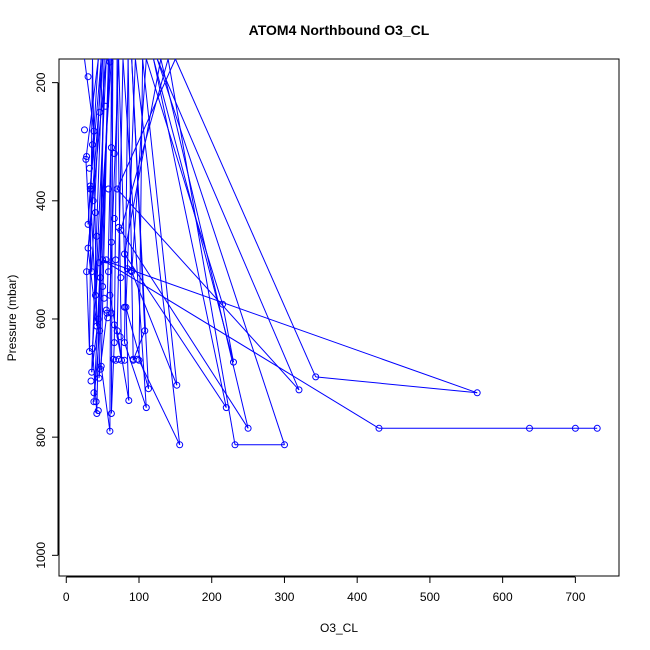 The width and height of the screenshot is (650, 650). Describe the element at coordinates (41, 319) in the screenshot. I see `y-tick-label: 600` at that location.